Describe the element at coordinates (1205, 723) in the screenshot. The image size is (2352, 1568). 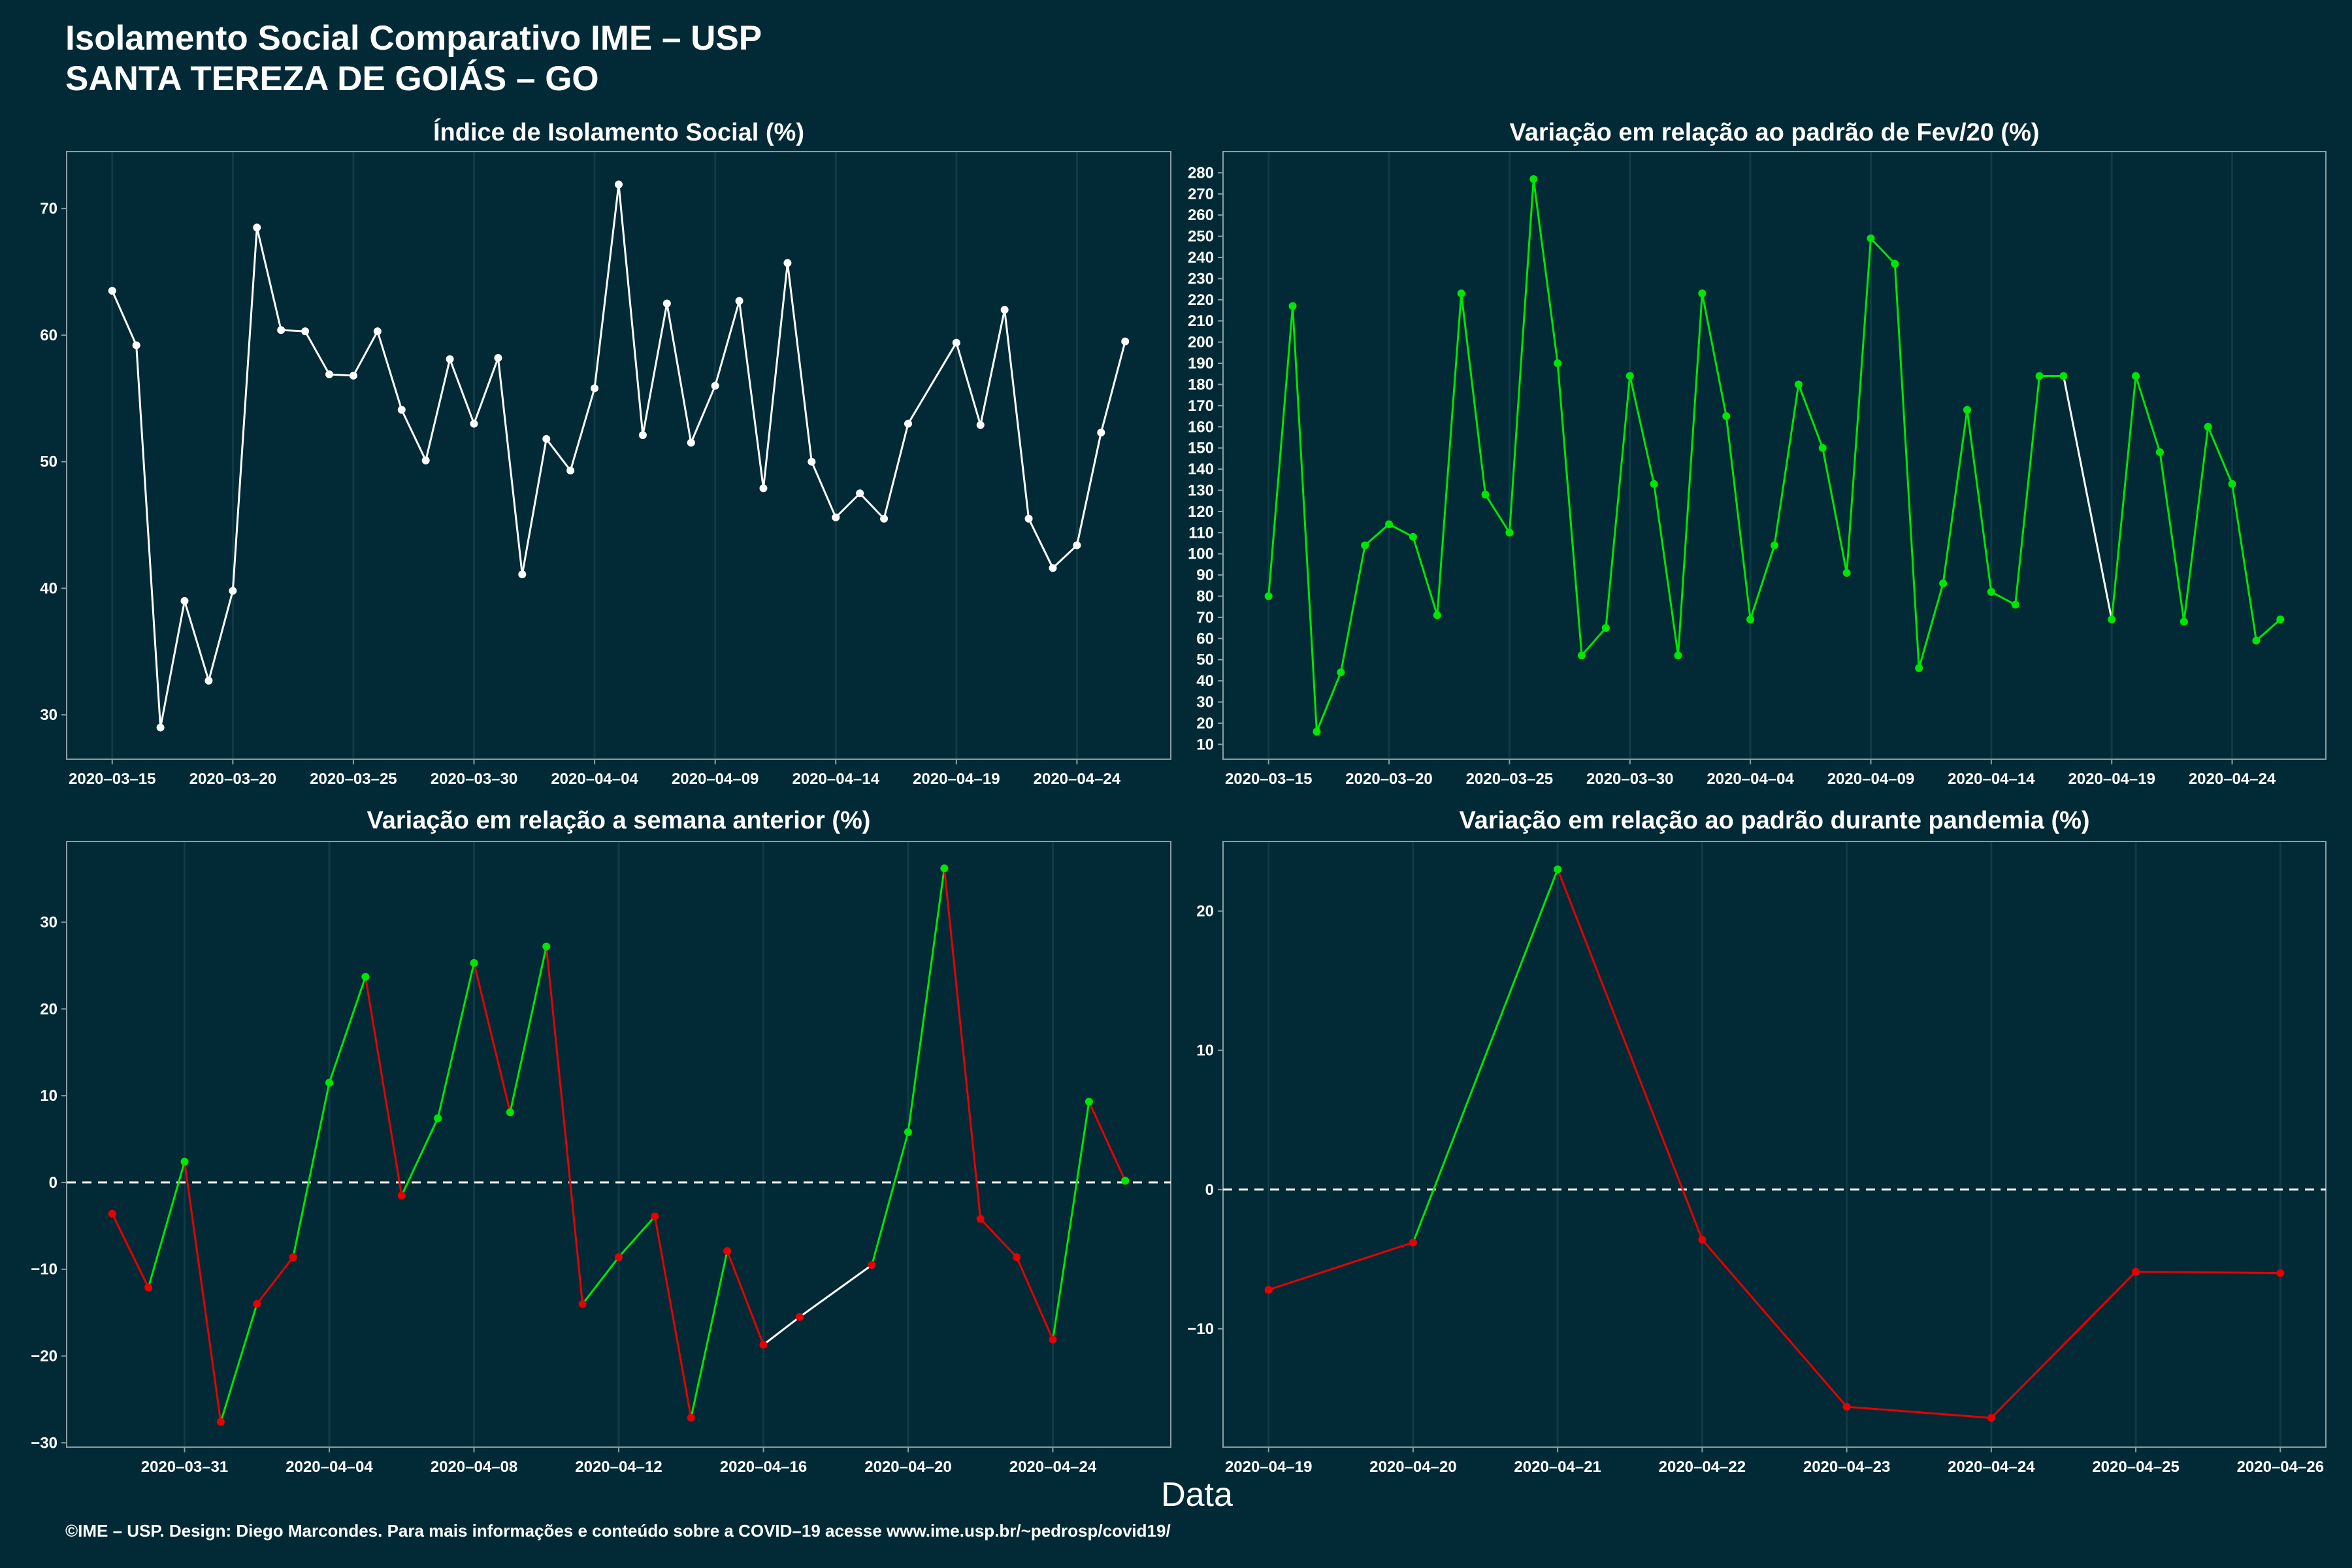
I see `y-tick-label: 20` at that location.